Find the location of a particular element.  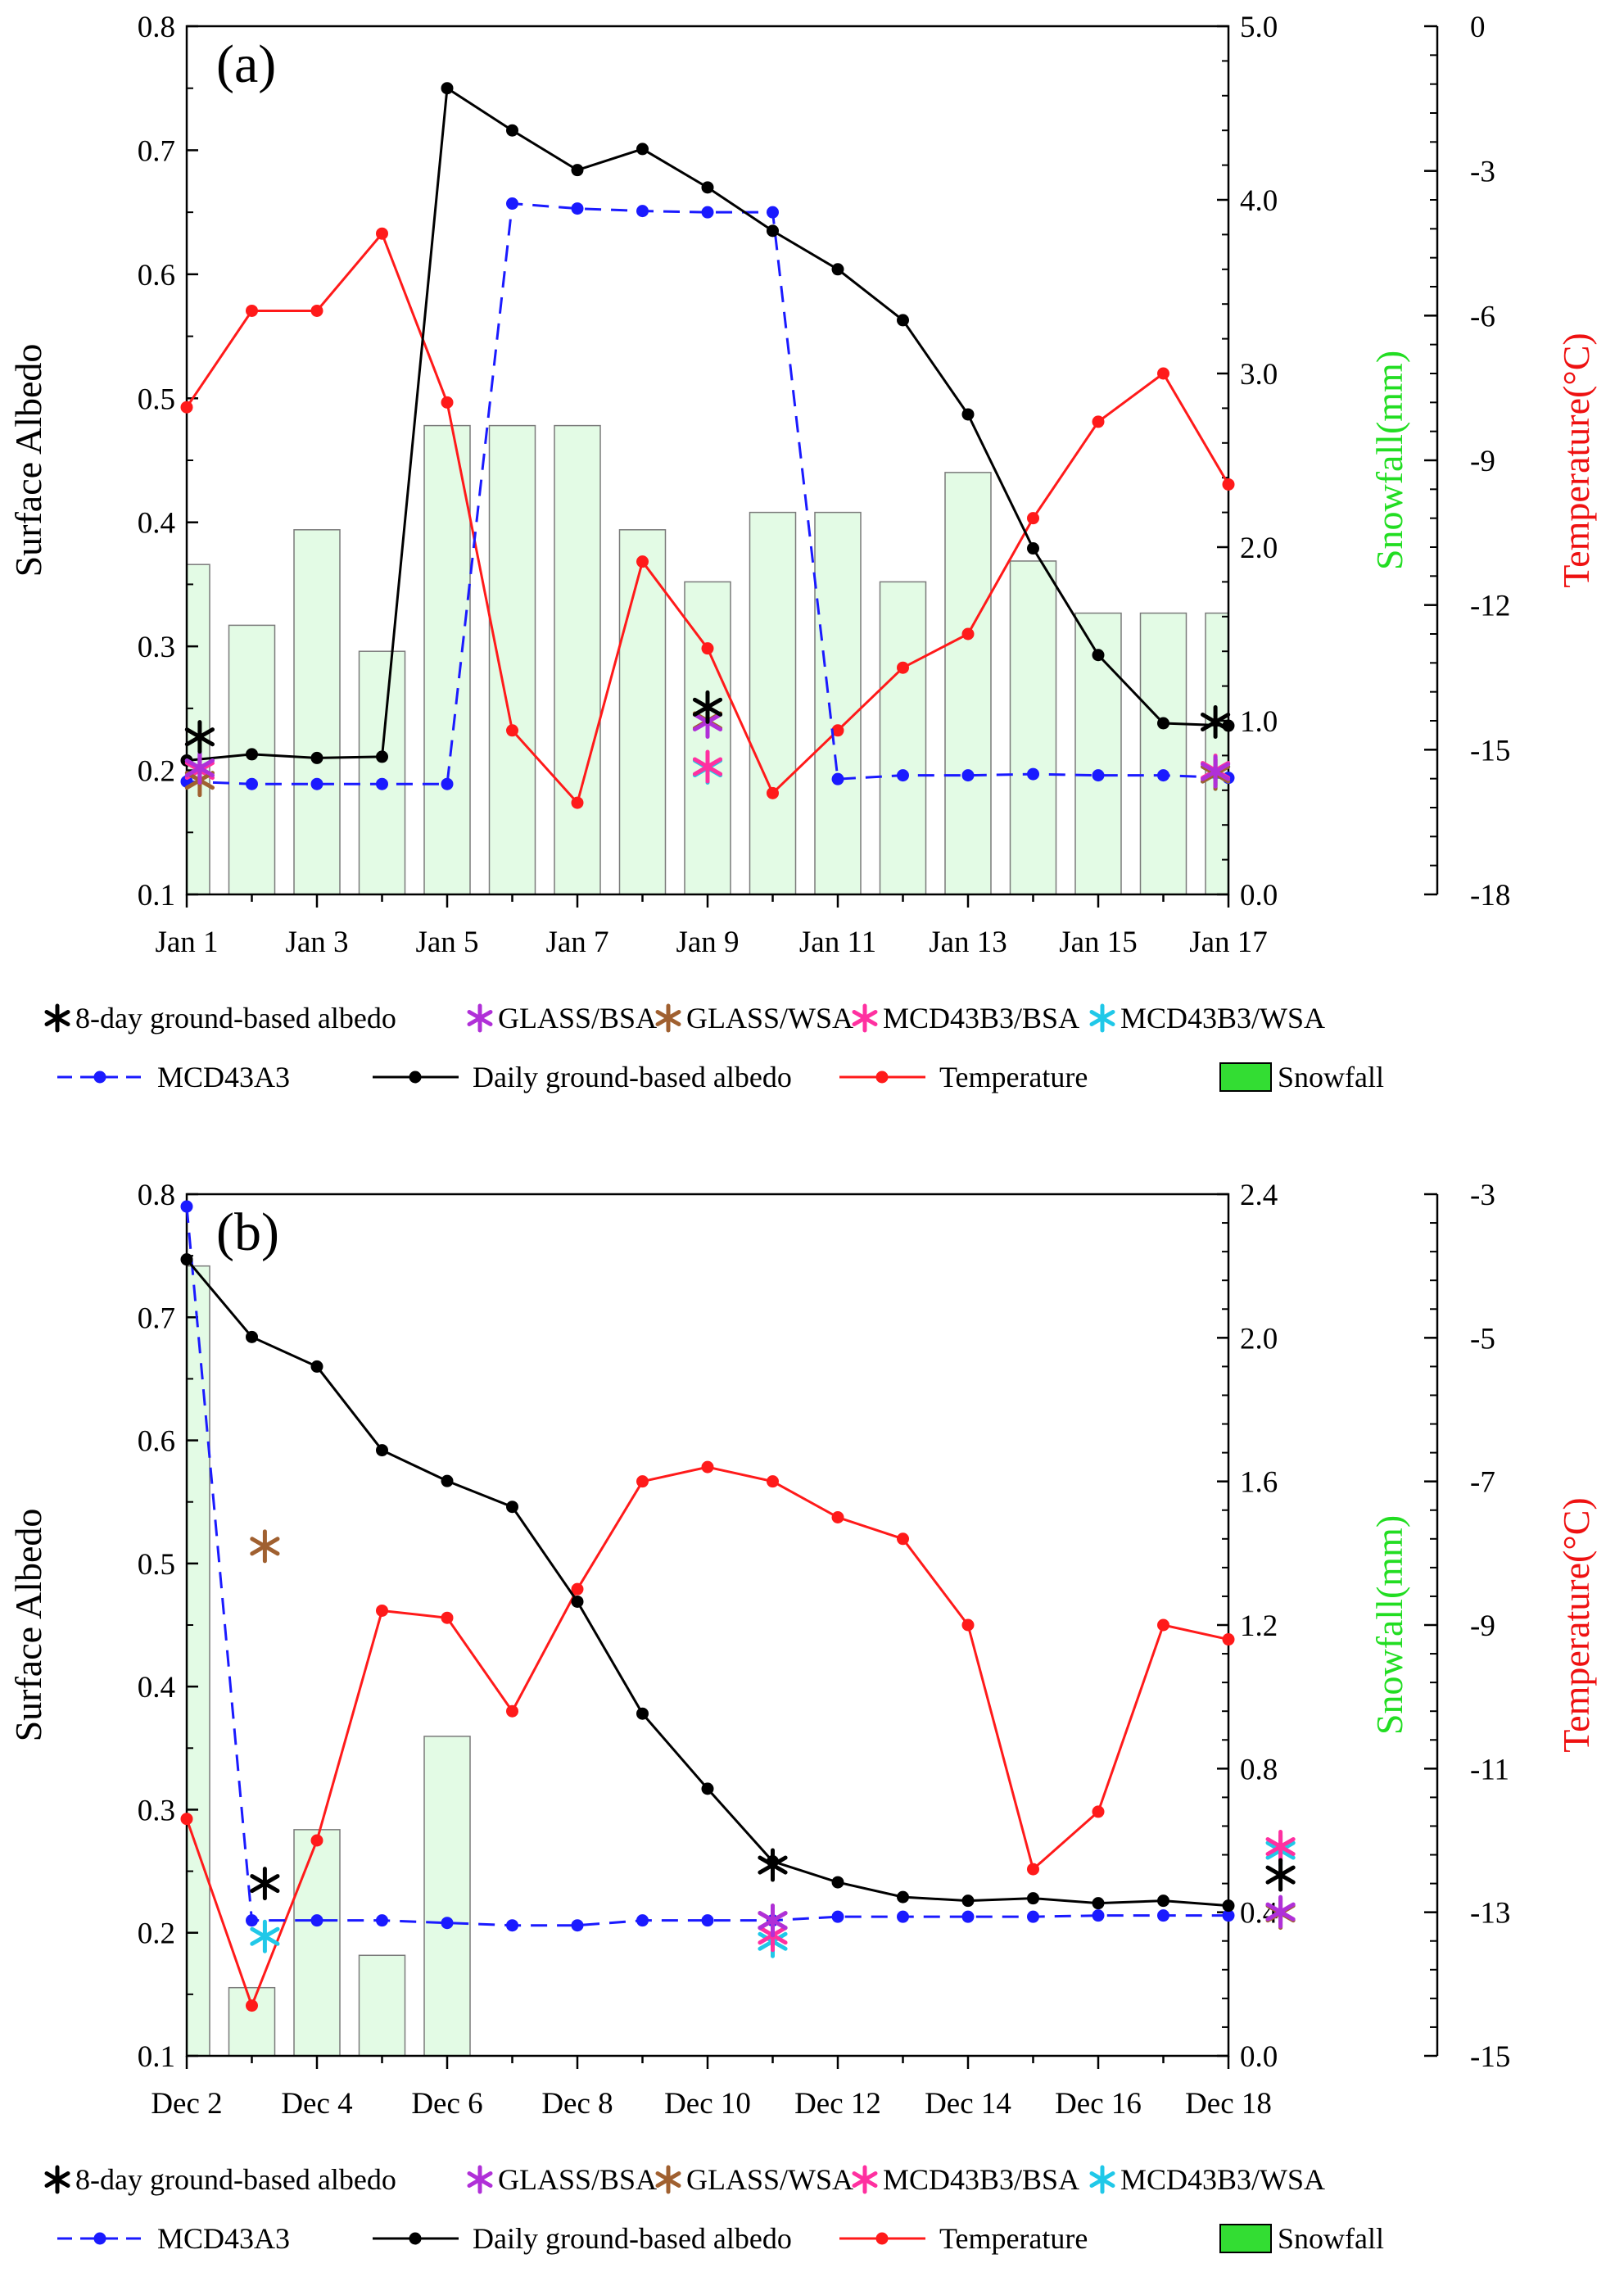

snow-tick-label: 0.0 is located at coordinates (1259, 895).